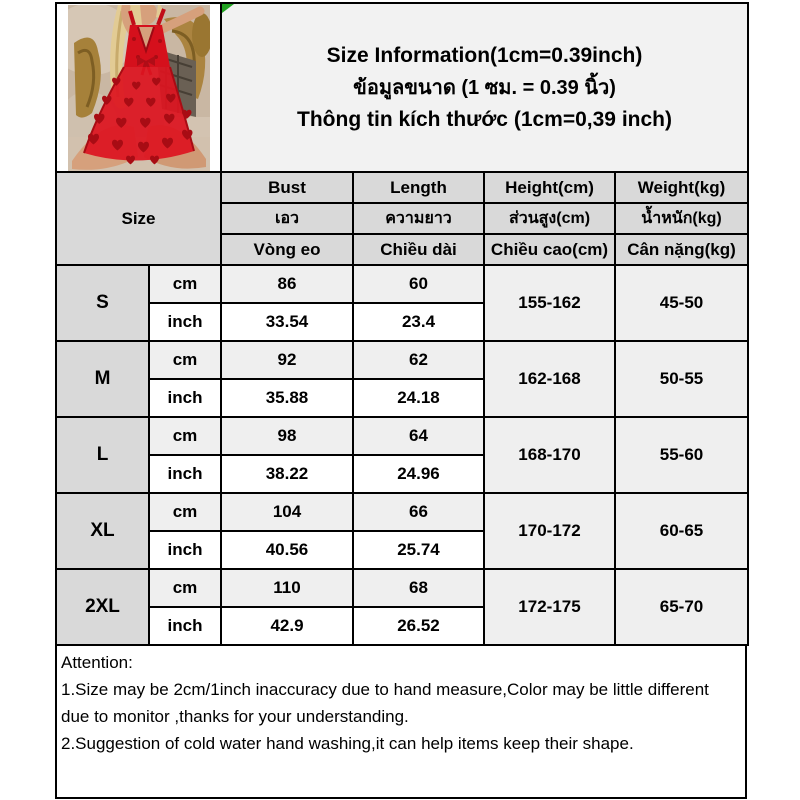 The image size is (800, 800). I want to click on bust-cm-cell: 86, so click(287, 284).